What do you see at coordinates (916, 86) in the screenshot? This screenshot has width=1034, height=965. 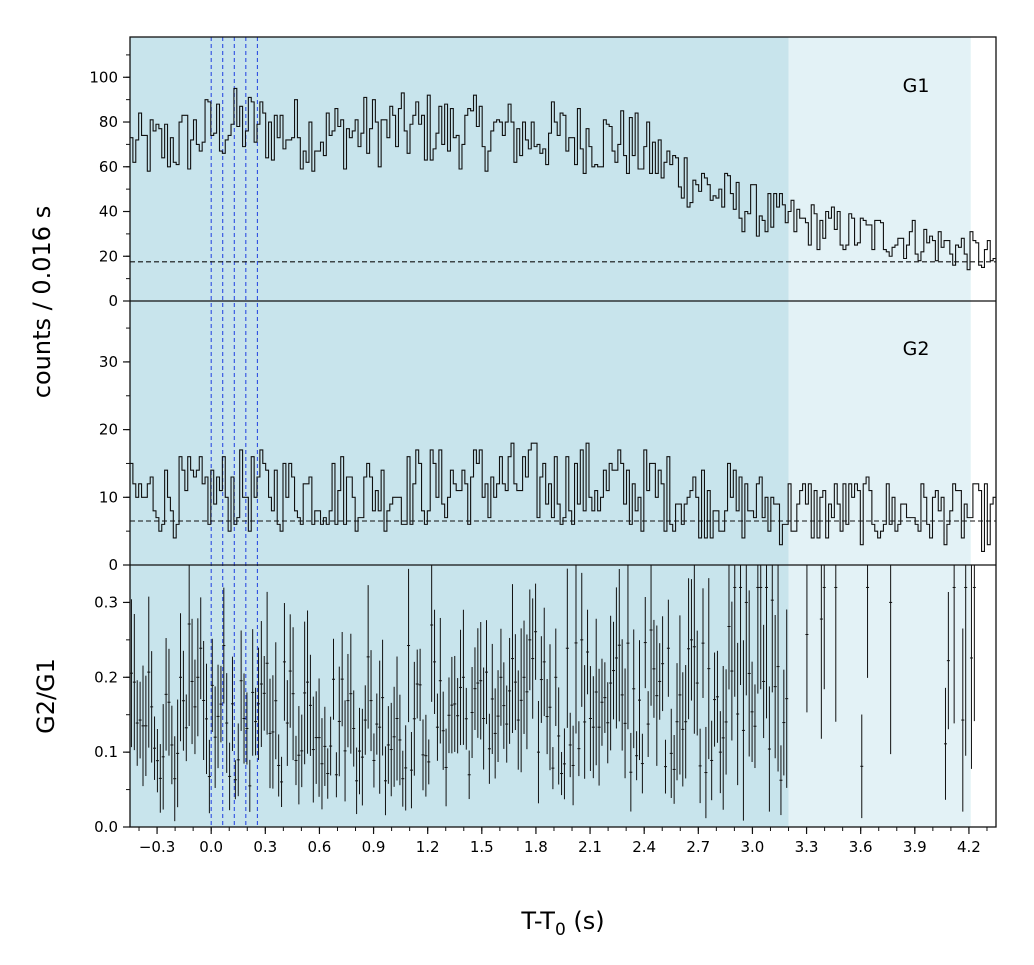 I see `panel-label-g1: G1` at bounding box center [916, 86].